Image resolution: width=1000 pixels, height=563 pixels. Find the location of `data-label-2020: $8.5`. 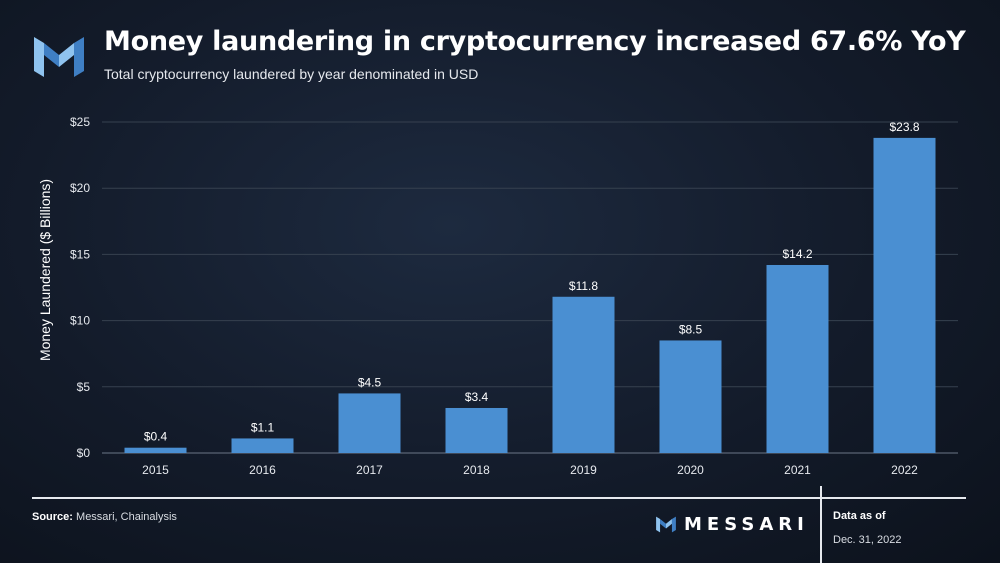

data-label-2020: $8.5 is located at coordinates (691, 329).